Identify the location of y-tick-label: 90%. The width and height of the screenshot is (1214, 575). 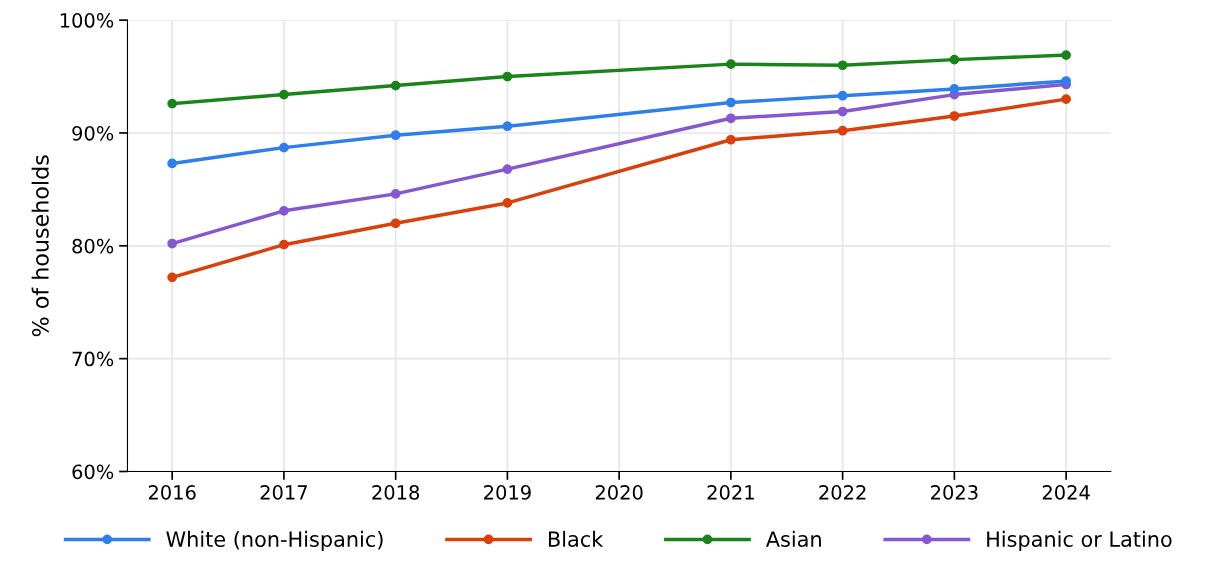
(93, 133).